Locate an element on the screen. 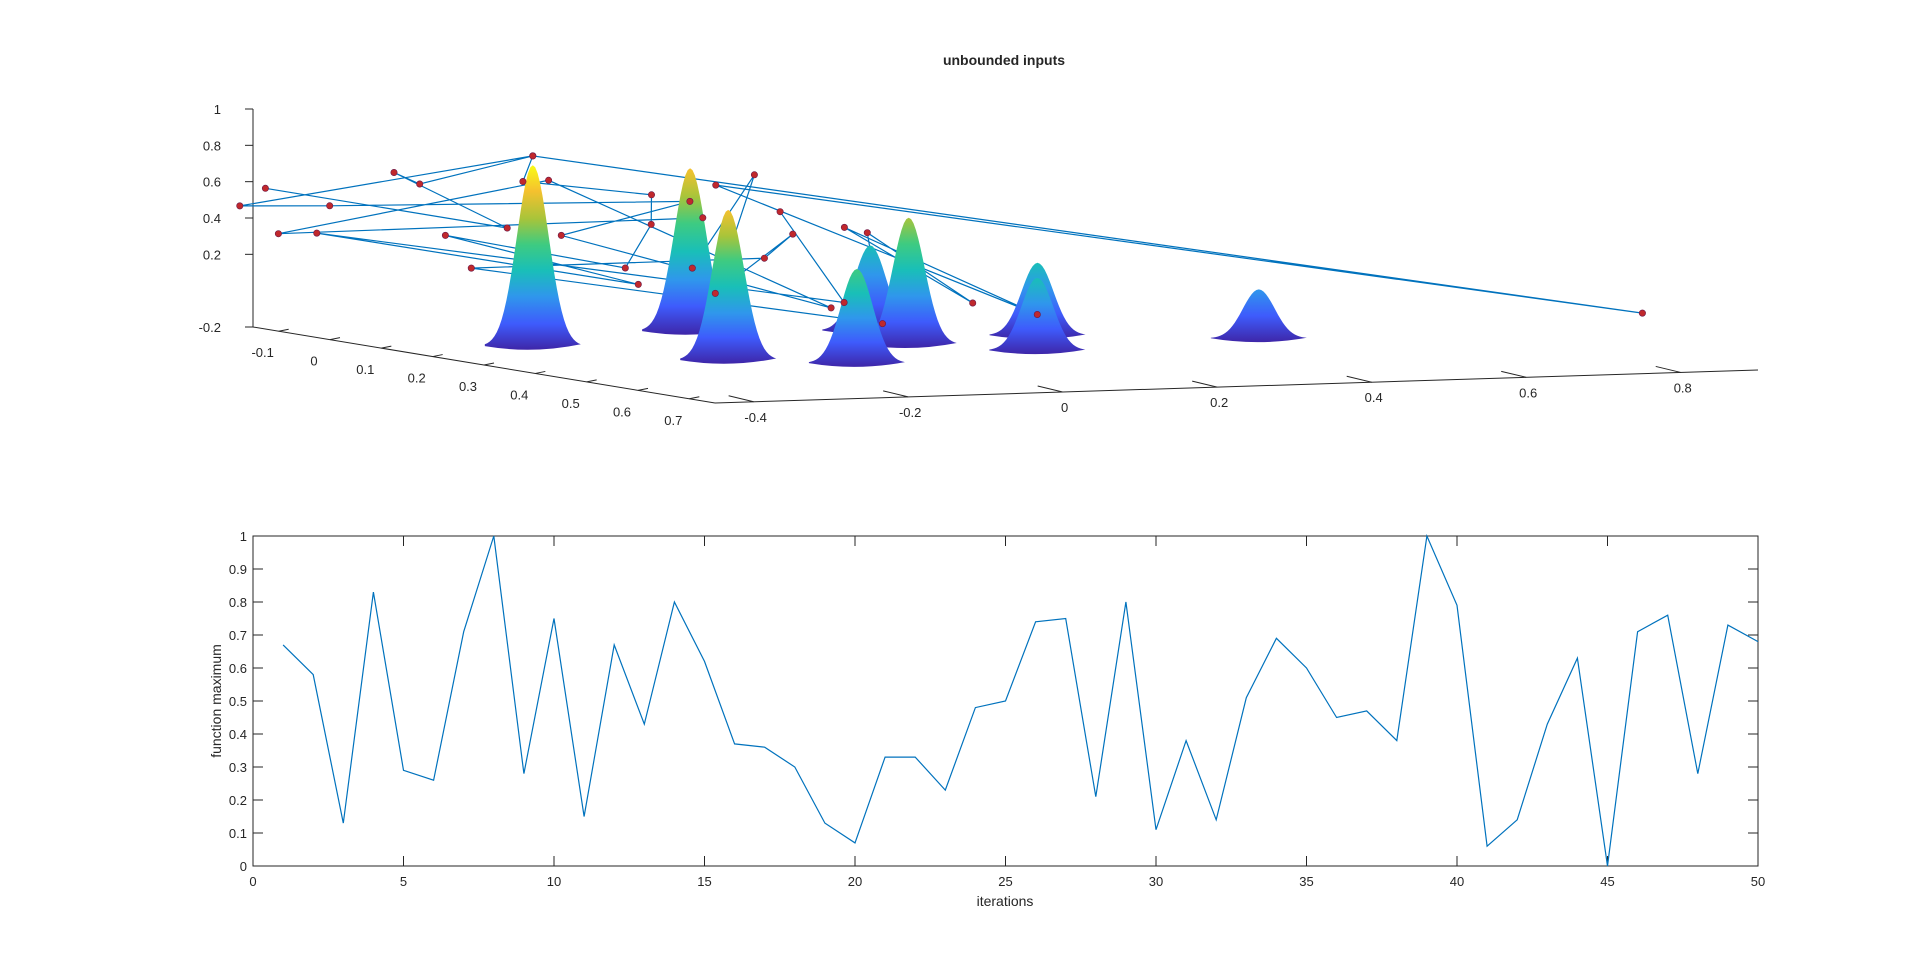 This screenshot has width=1920, height=963. x-tick-label: 15 is located at coordinates (704, 881).